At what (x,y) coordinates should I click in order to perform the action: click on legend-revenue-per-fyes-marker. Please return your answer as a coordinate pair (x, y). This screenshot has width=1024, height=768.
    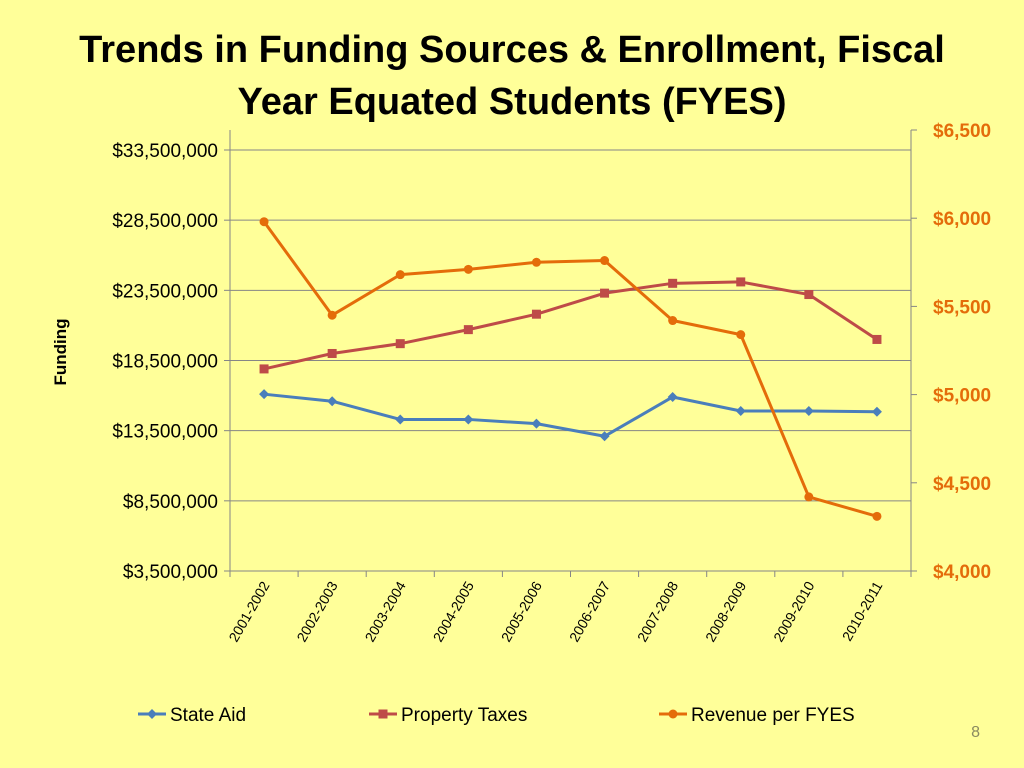
    Looking at the image, I should click on (673, 714).